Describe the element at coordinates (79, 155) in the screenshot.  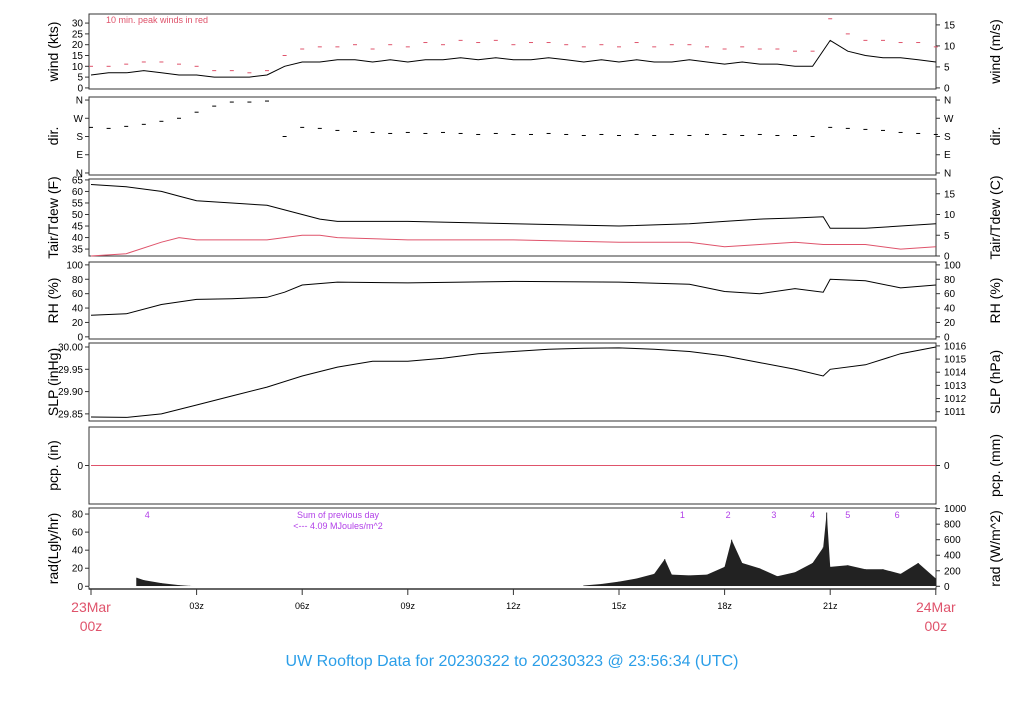
I see `y-tick-label: E` at that location.